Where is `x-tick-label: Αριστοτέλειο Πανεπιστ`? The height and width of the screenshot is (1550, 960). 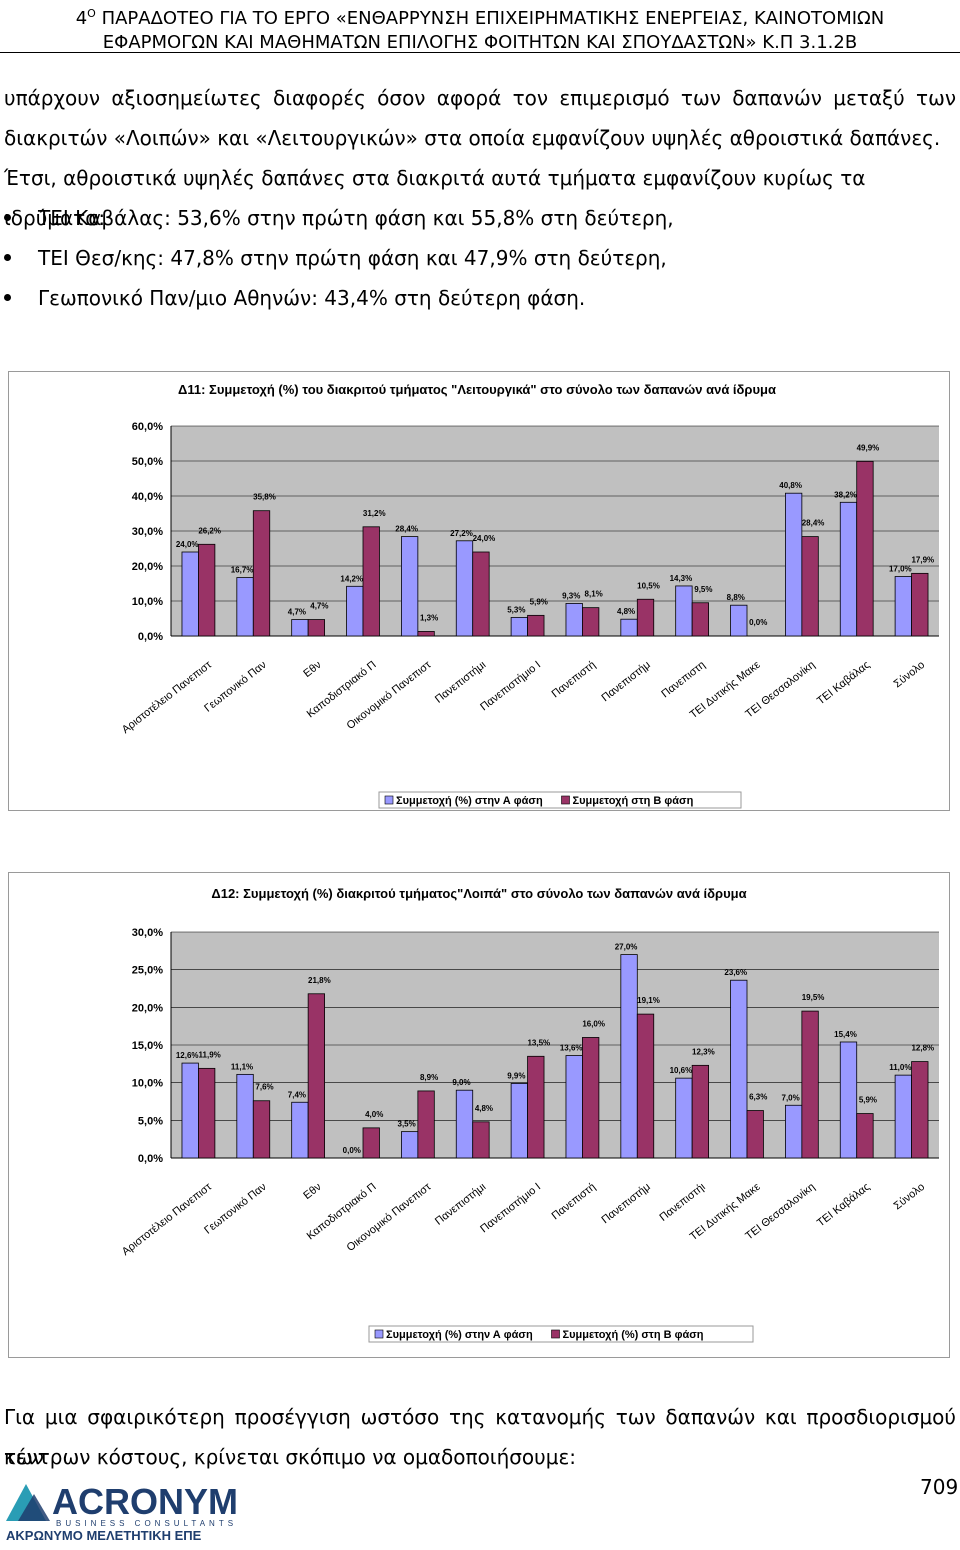 x-tick-label: Αριστοτέλειο Πανεπιστ is located at coordinates (167, 698).